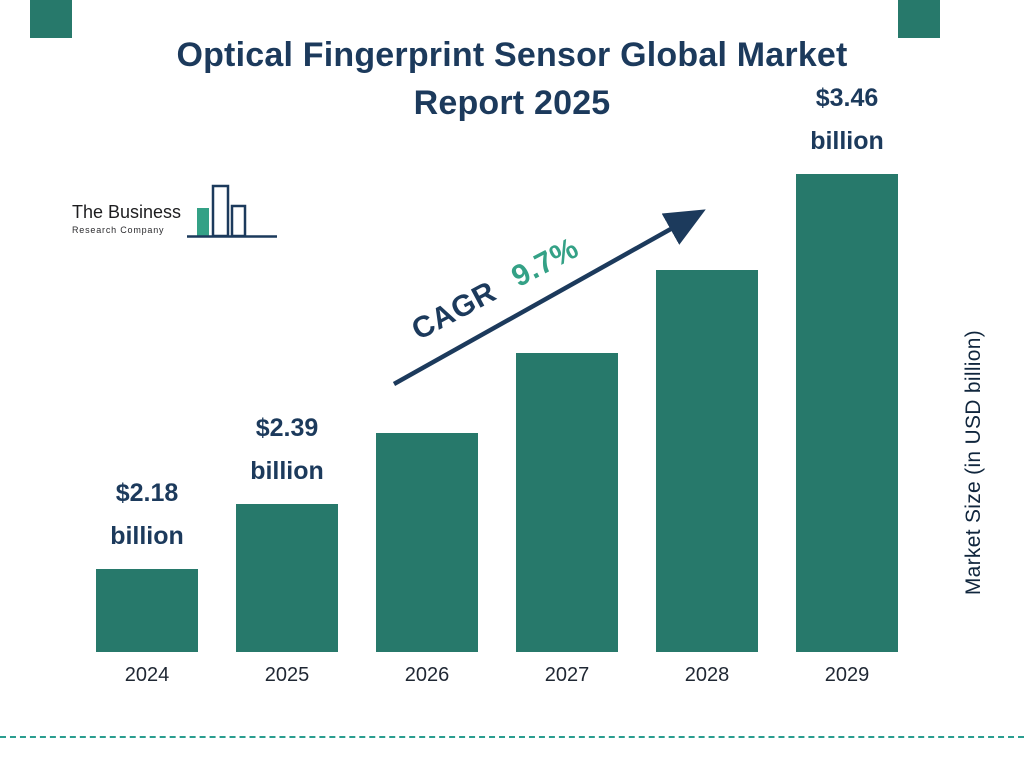 The image size is (1024, 768). Describe the element at coordinates (512, 737) in the screenshot. I see `bottom-dashed-divider` at that location.